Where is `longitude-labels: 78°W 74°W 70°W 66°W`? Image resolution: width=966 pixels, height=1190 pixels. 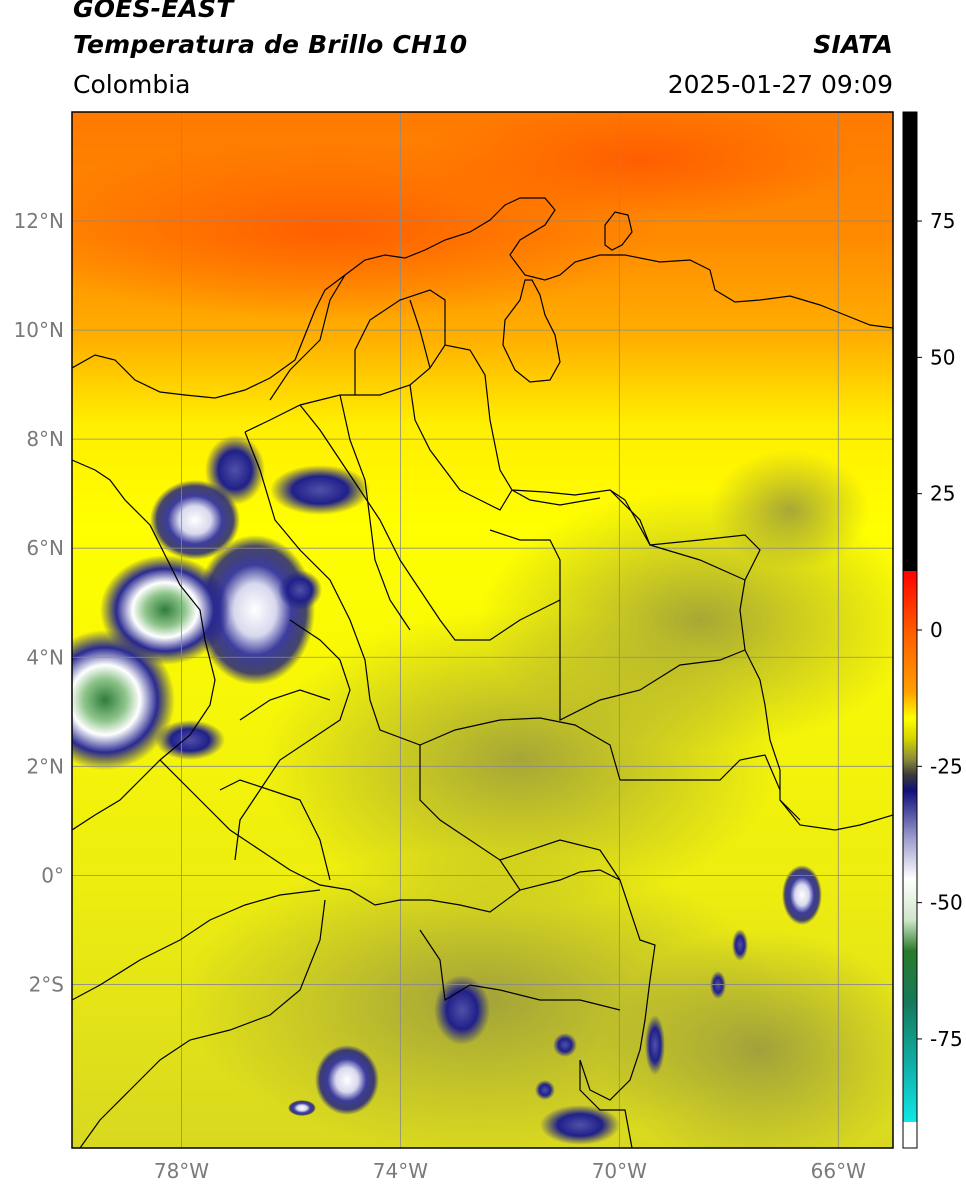 longitude-labels: 78°W 74°W 70°W 66°W is located at coordinates (510, 1171).